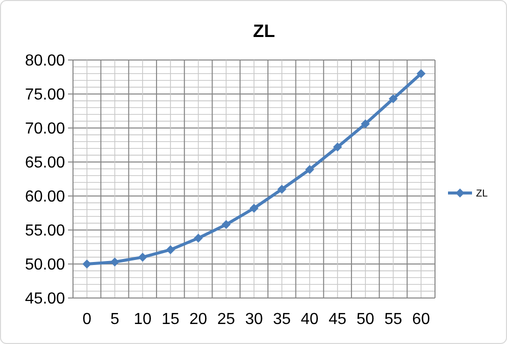  Describe the element at coordinates (171, 319) in the screenshot. I see `x-tick-label: 15` at that location.